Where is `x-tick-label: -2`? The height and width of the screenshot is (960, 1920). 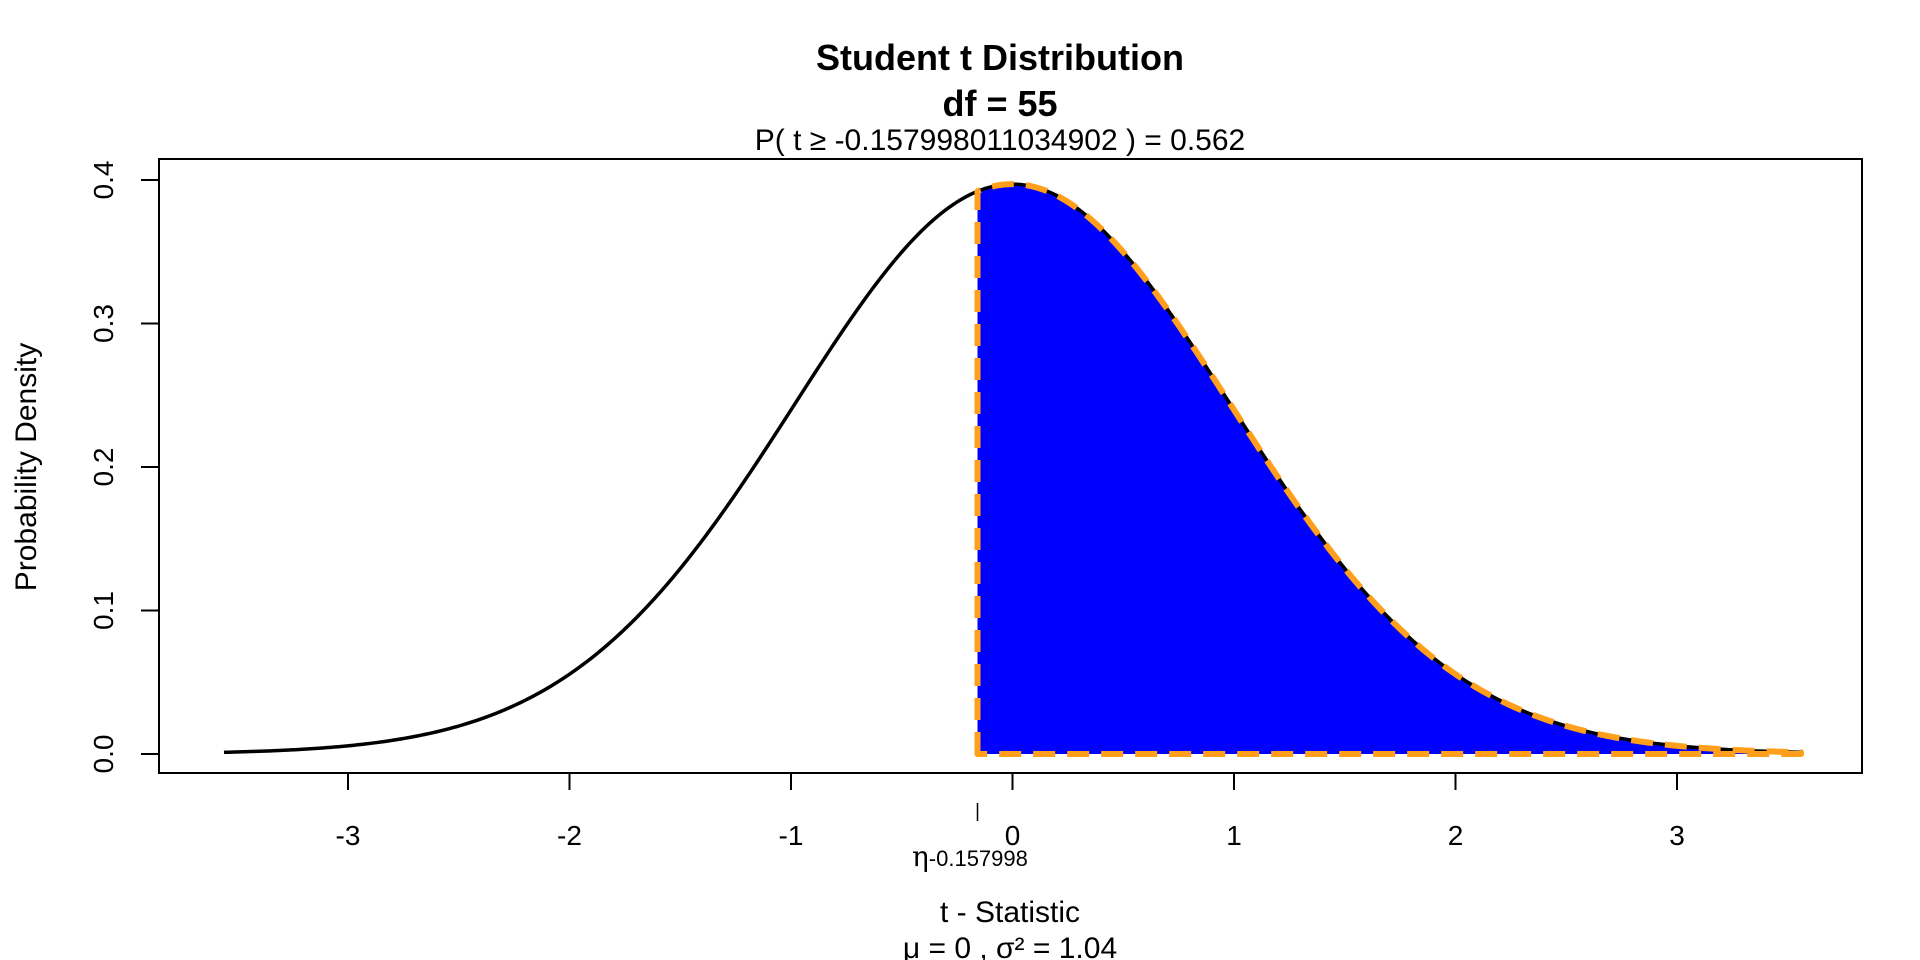 x-tick-label: -2 is located at coordinates (569, 835).